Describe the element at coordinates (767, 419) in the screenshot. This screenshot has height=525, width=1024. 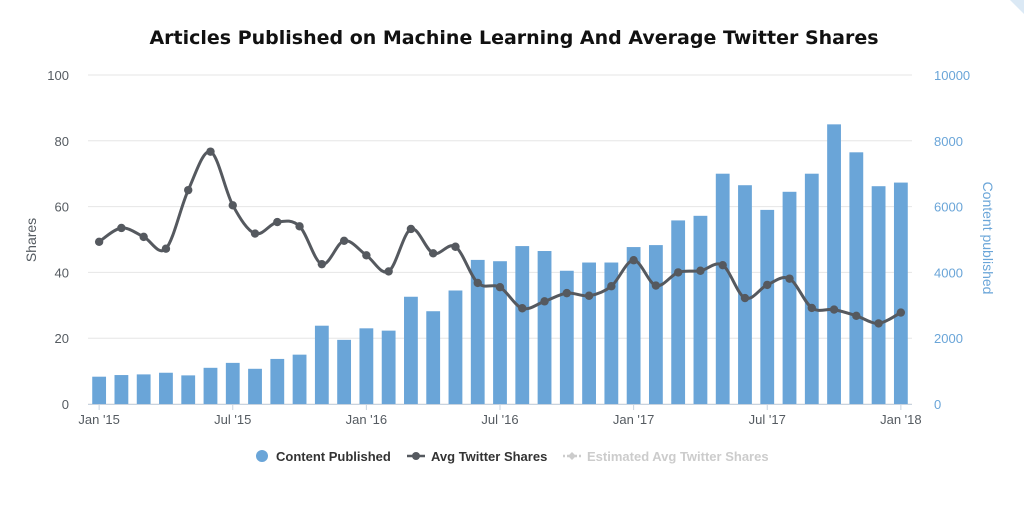
I see `x-tick-label: Jul '17` at that location.